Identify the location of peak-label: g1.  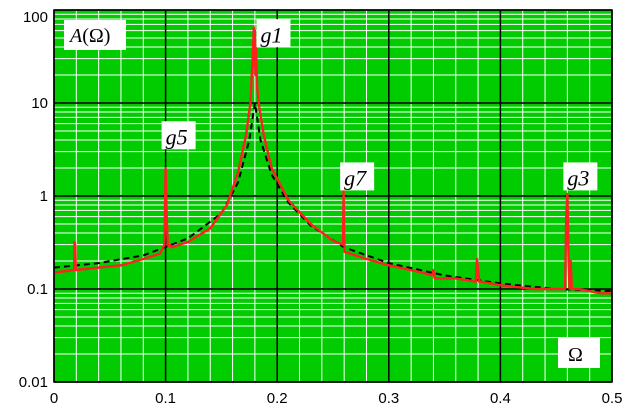
(271, 34).